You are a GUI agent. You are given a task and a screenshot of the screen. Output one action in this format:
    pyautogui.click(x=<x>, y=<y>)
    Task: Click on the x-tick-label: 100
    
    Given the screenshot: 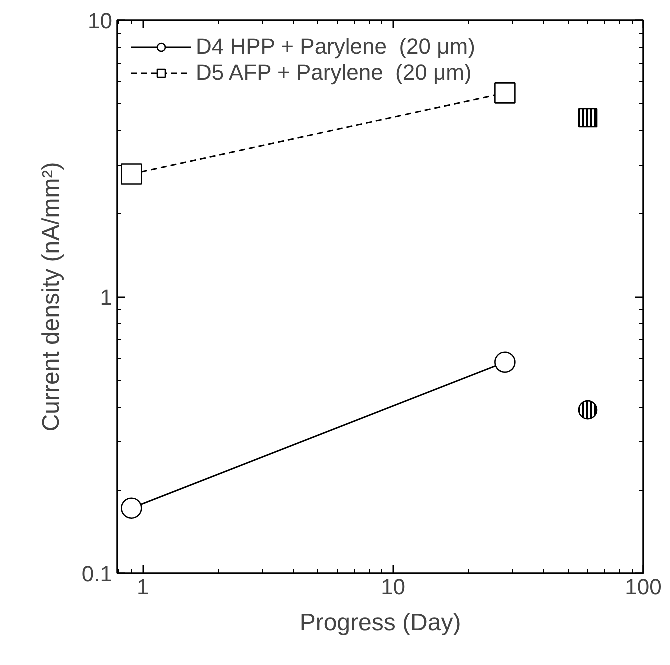 What is the action you would take?
    pyautogui.click(x=643, y=587)
    